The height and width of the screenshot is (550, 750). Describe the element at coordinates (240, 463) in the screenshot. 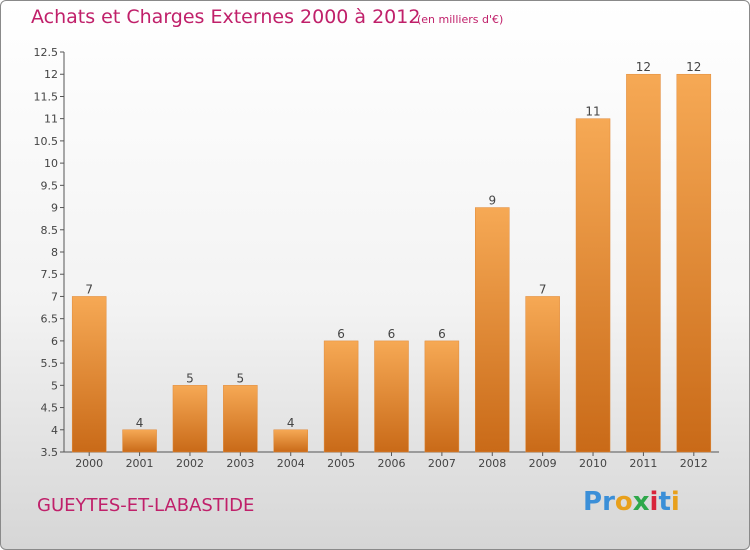

I see `x-tick-label: 2003` at that location.